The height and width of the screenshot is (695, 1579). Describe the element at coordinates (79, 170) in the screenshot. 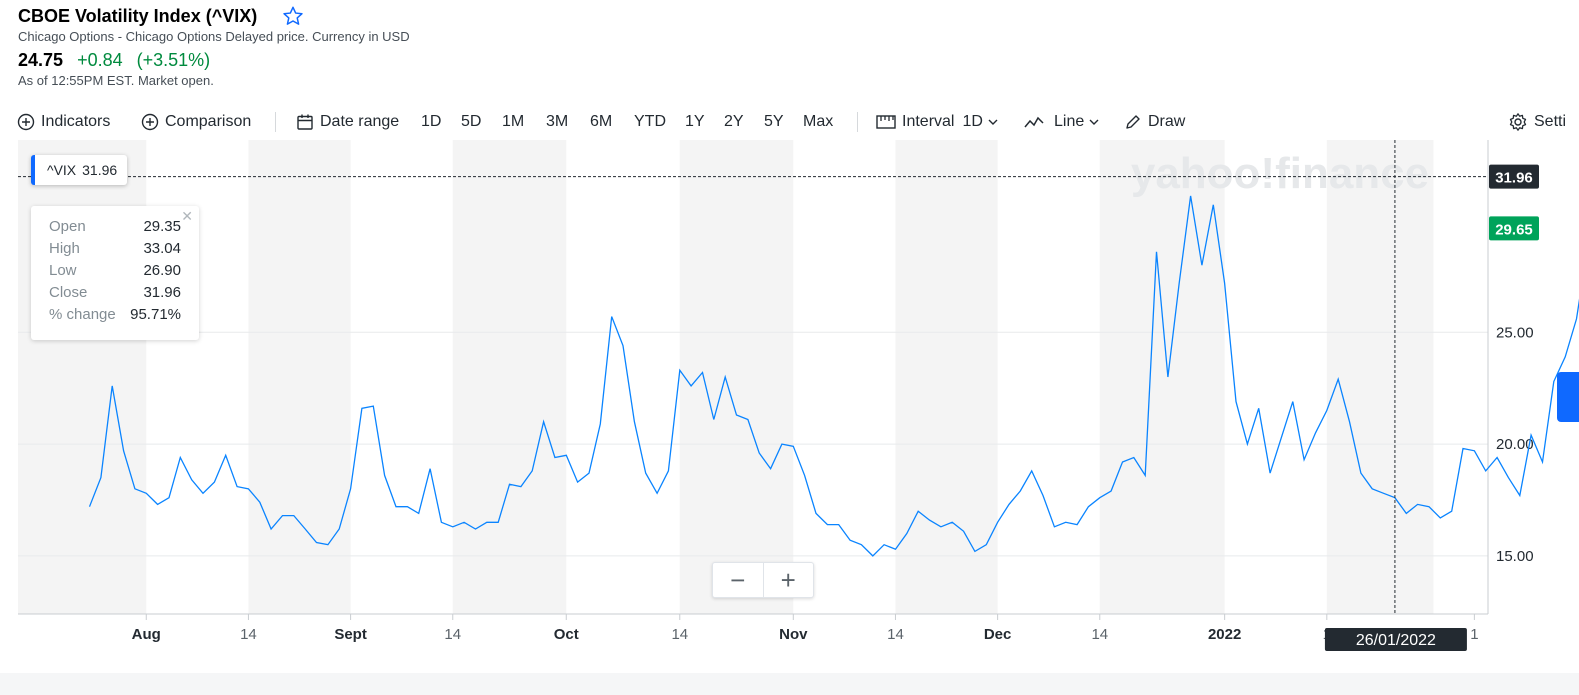

I see `series-legend-chip: ^VIX 31.96` at that location.